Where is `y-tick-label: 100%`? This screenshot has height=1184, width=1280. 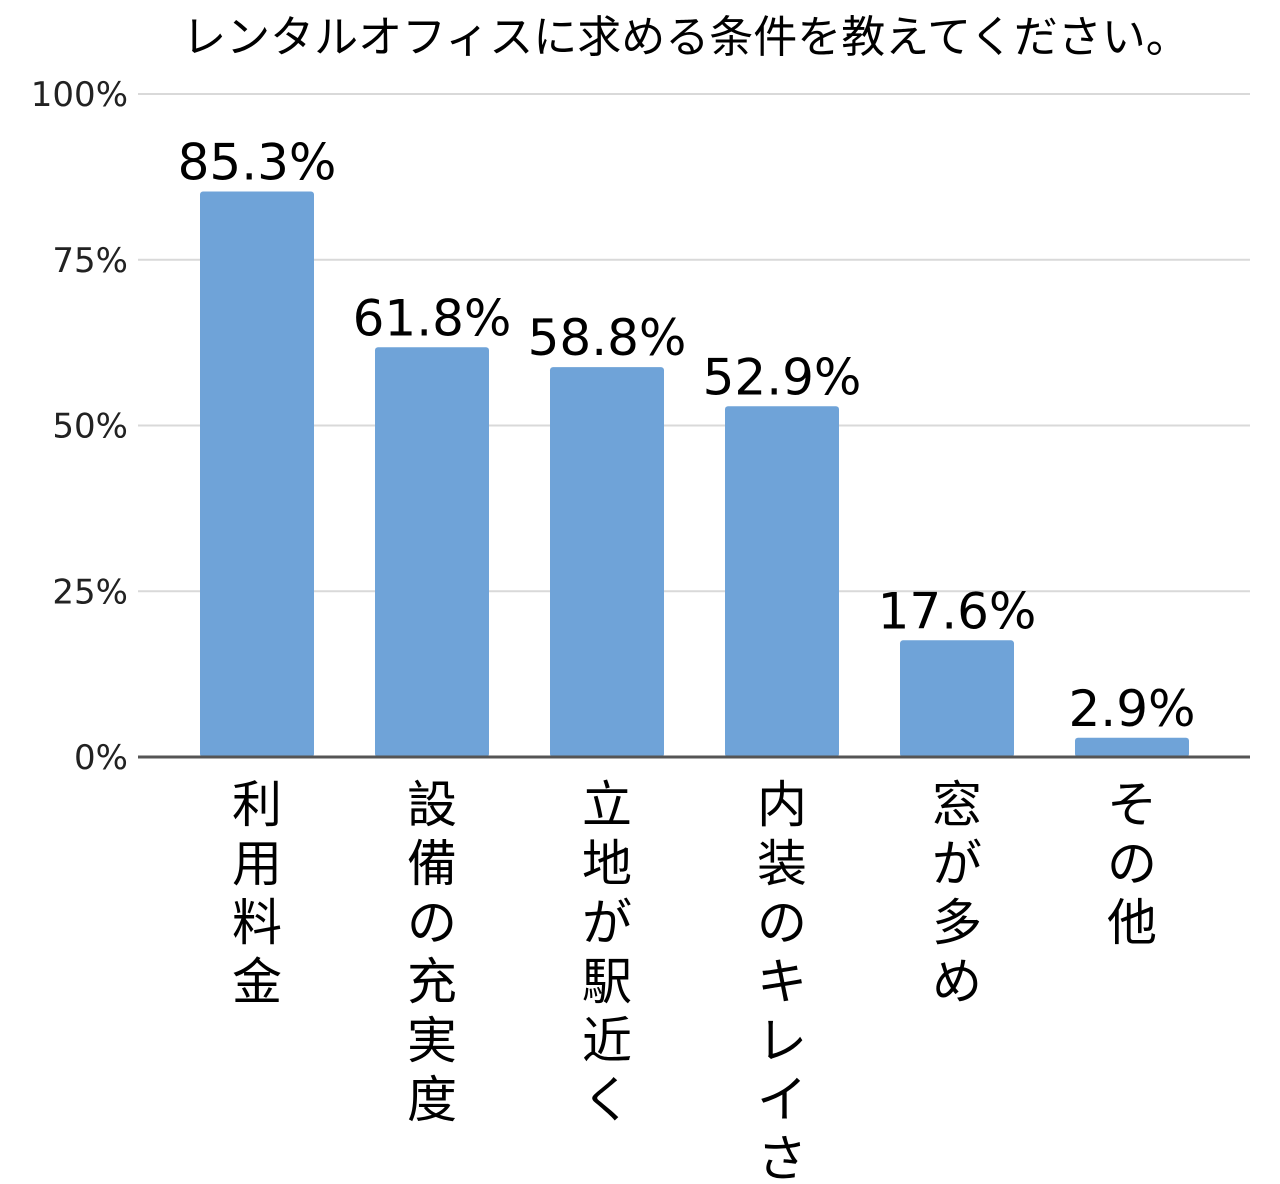 y-tick-label: 100% is located at coordinates (79, 95).